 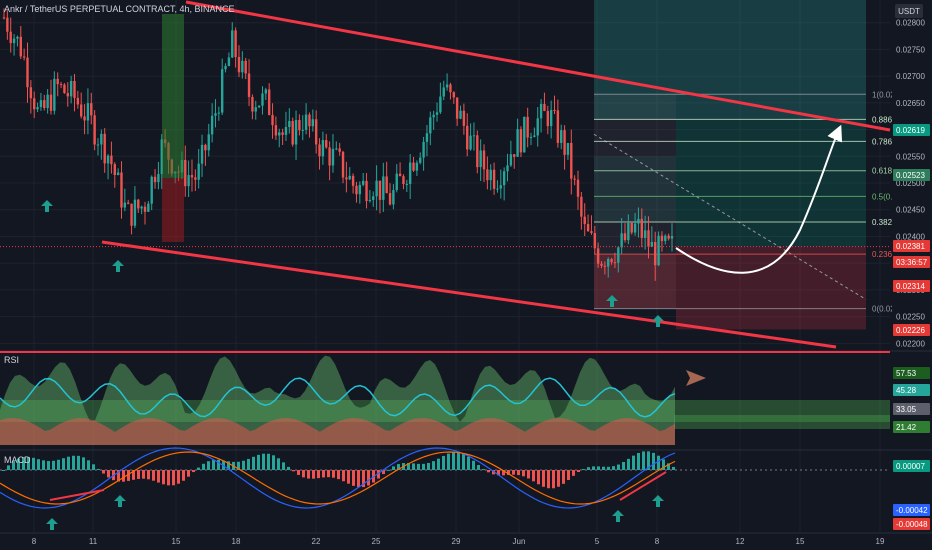 I want to click on buy-zone-green, so click(x=173, y=96).